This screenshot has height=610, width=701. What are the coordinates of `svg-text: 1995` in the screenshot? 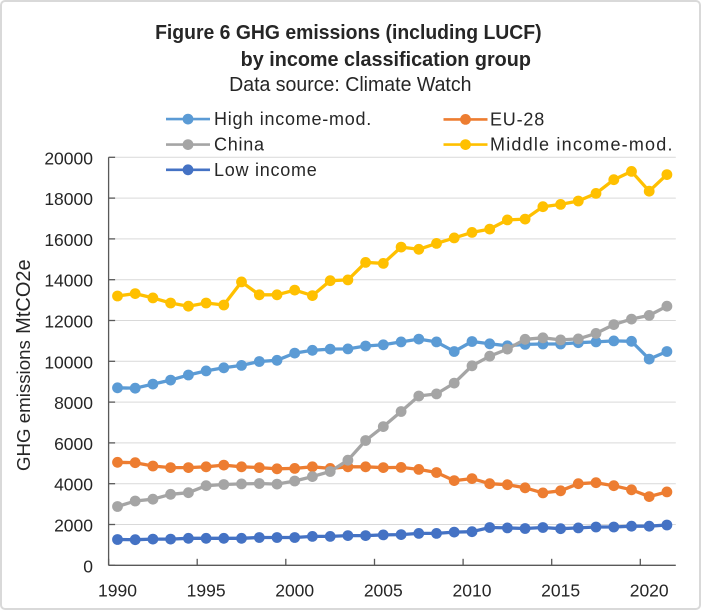 It's located at (206, 591).